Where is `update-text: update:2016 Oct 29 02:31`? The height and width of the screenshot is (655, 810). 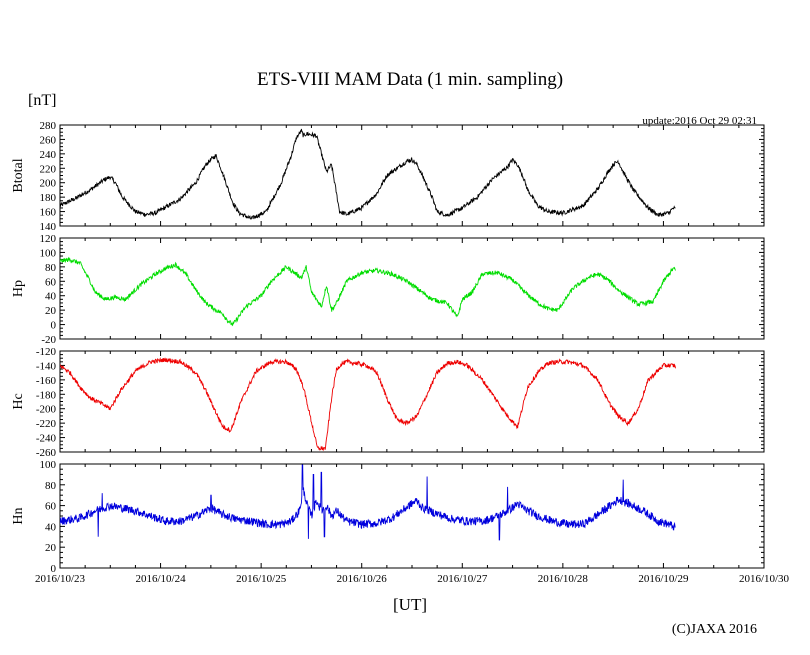 update-text: update:2016 Oct 29 02:31 is located at coordinates (699, 121).